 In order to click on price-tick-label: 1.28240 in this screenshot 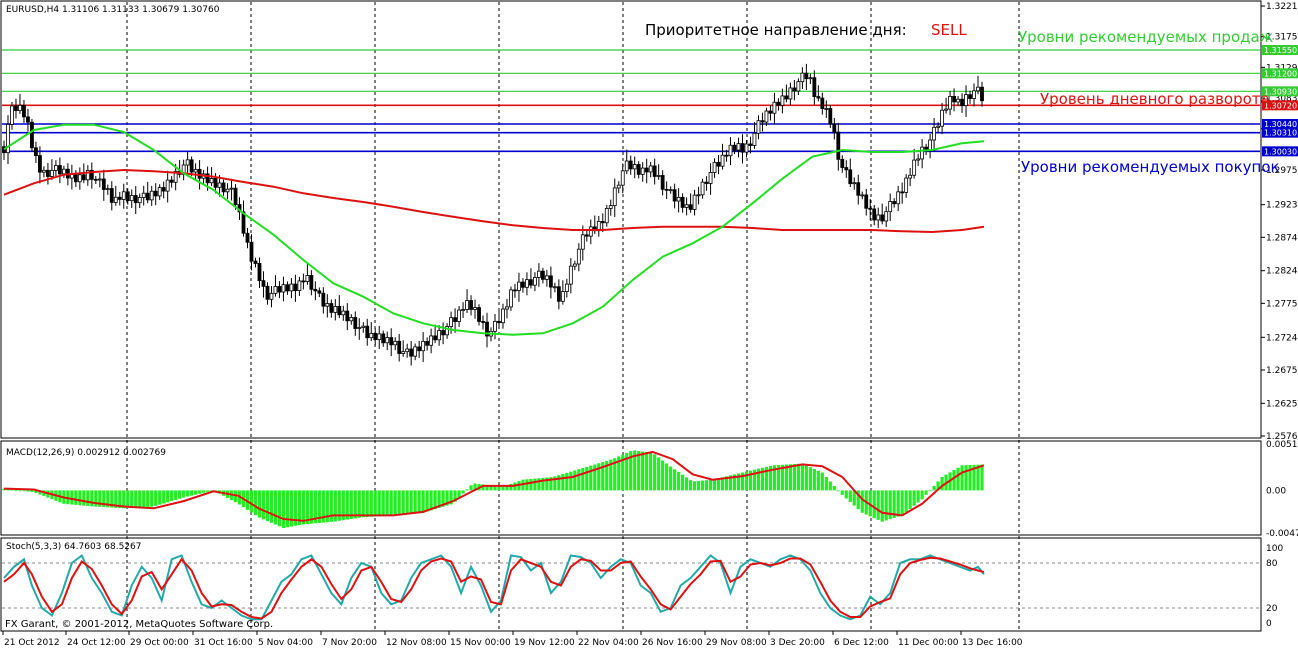, I will do `click(1282, 272)`.